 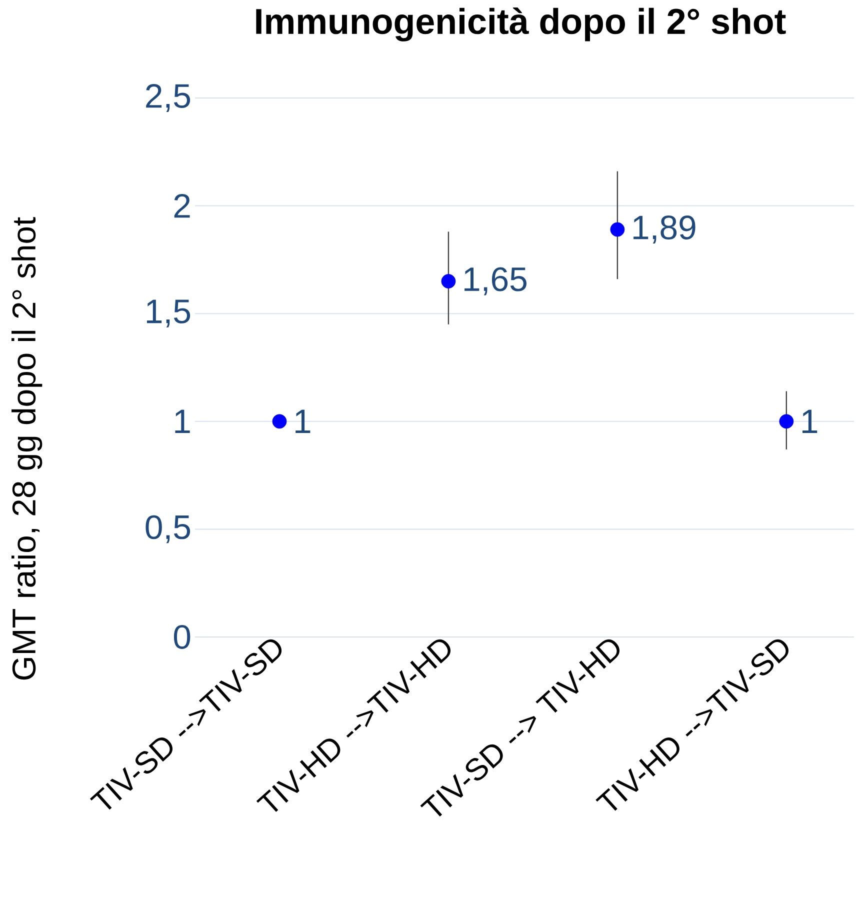 What do you see at coordinates (27, 448) in the screenshot?
I see `y-axis-title: GMT ratio, 28 gg dopo il 2° shot` at bounding box center [27, 448].